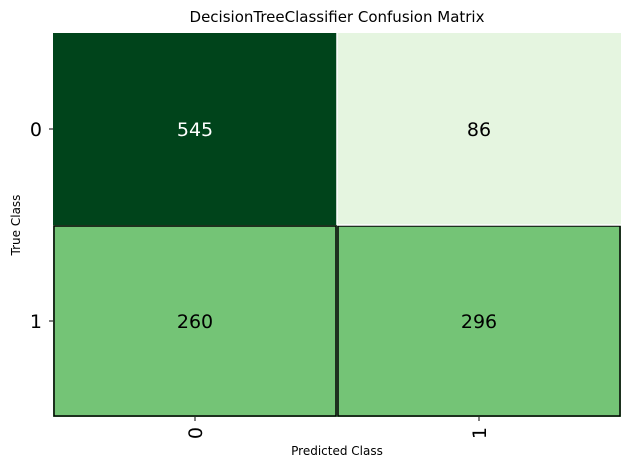 This screenshot has width=630, height=470. Describe the element at coordinates (195, 130) in the screenshot. I see `cell-value-0-0: 545` at that location.